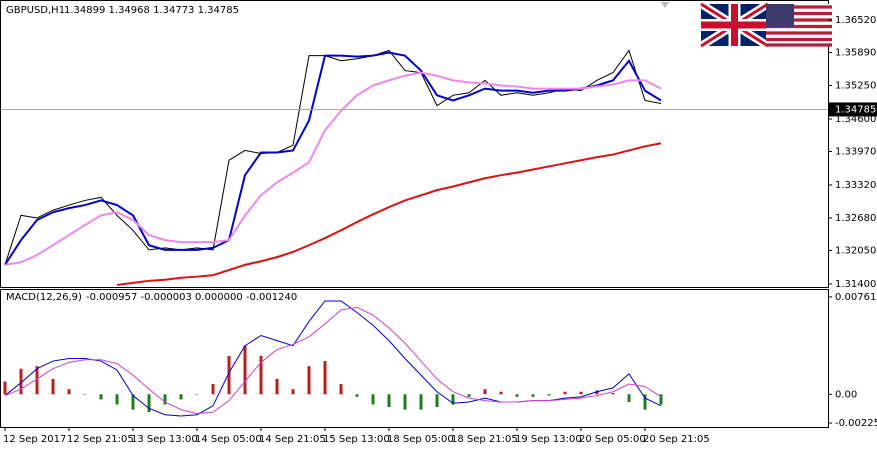  Describe the element at coordinates (665, 5) in the screenshot. I see `shift-marker` at that location.